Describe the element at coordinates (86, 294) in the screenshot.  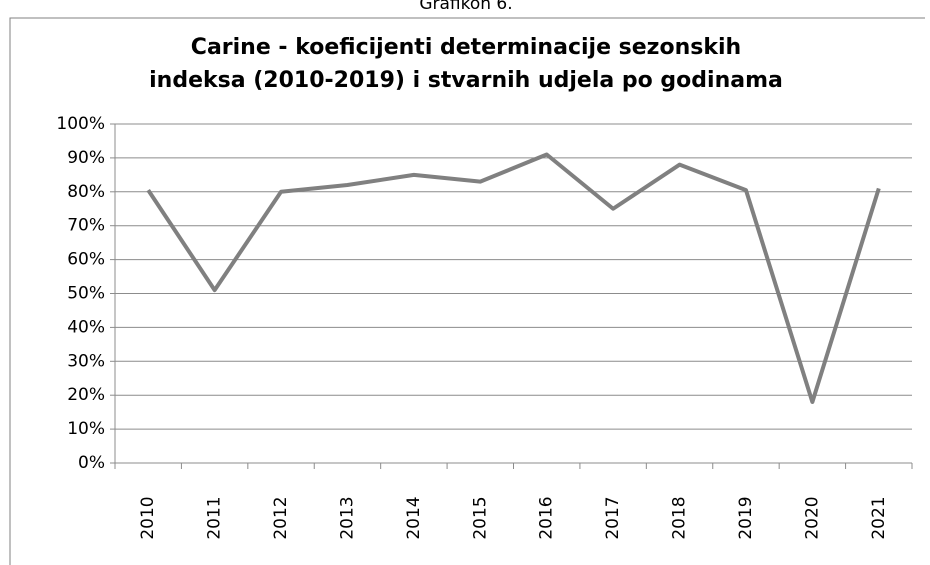
I see `y-tick-label: 50%` at that location.